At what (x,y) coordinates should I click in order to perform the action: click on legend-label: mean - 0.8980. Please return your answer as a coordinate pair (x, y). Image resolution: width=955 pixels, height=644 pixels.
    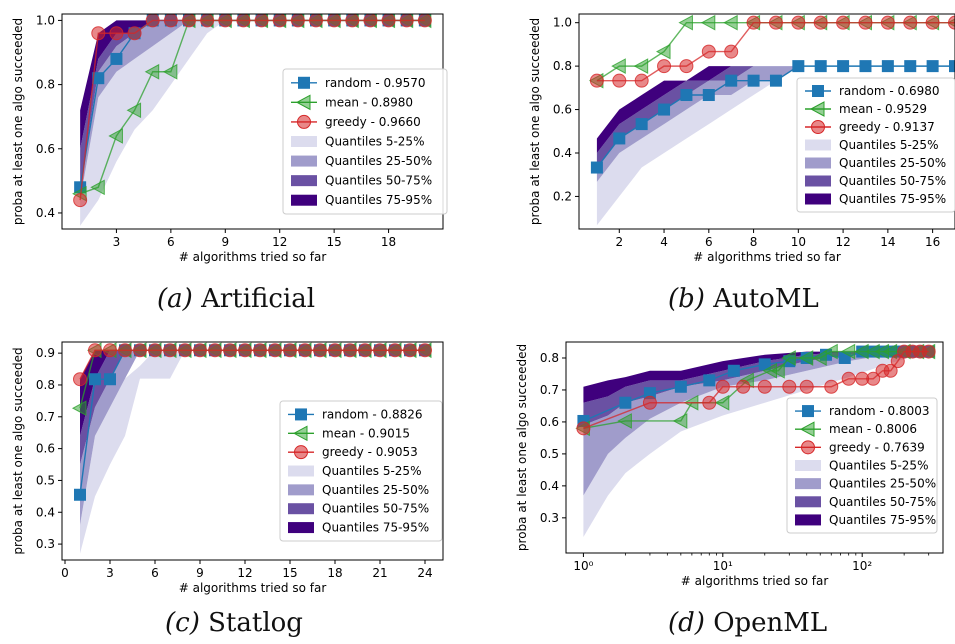
    Looking at the image, I should click on (369, 102).